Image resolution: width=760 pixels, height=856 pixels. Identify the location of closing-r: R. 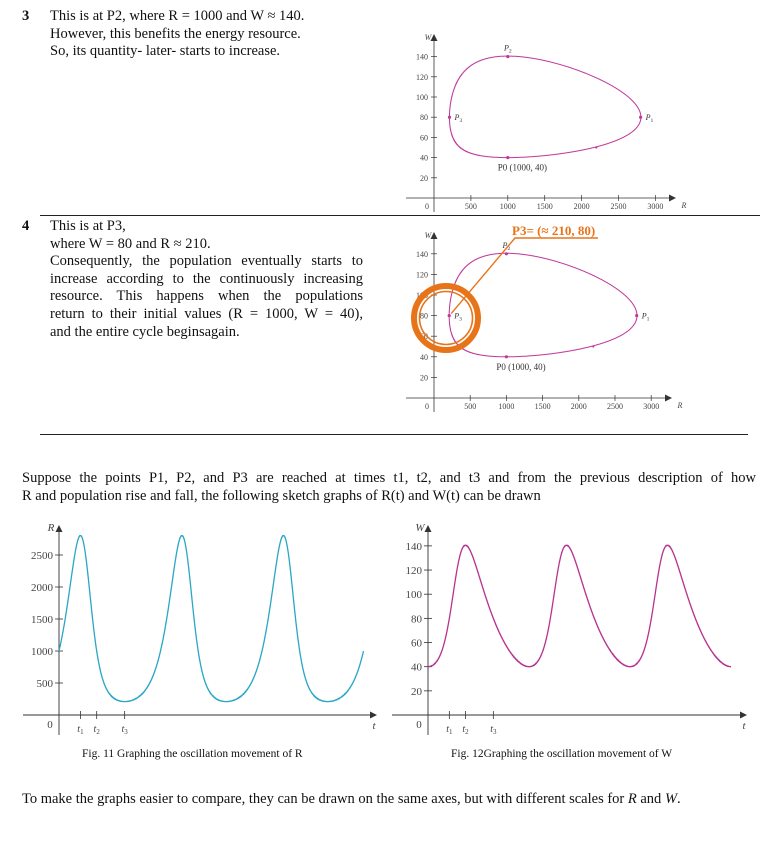
(632, 799).